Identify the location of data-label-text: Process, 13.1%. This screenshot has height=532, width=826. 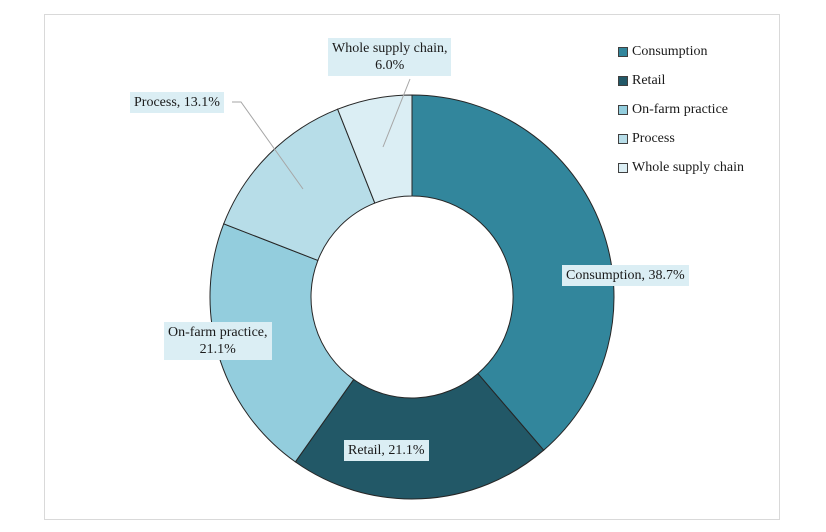
(177, 102).